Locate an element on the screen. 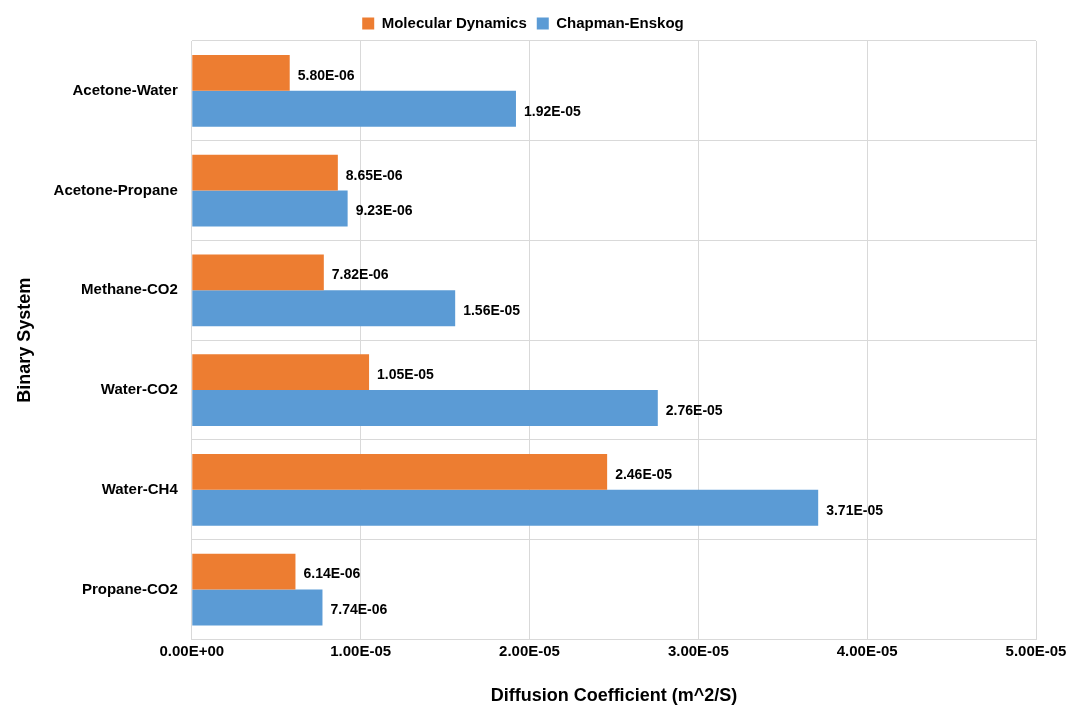 The image size is (1076, 721). data-label: 2.46E-05 is located at coordinates (644, 473).